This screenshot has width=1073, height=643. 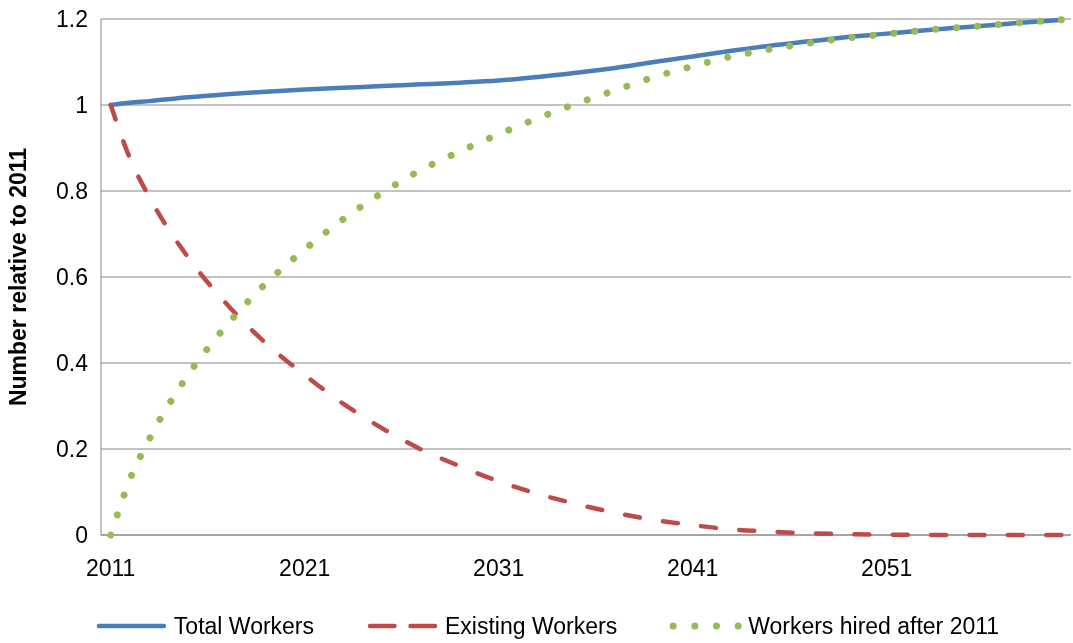 What do you see at coordinates (244, 626) in the screenshot?
I see `legend-label: Total Workers` at bounding box center [244, 626].